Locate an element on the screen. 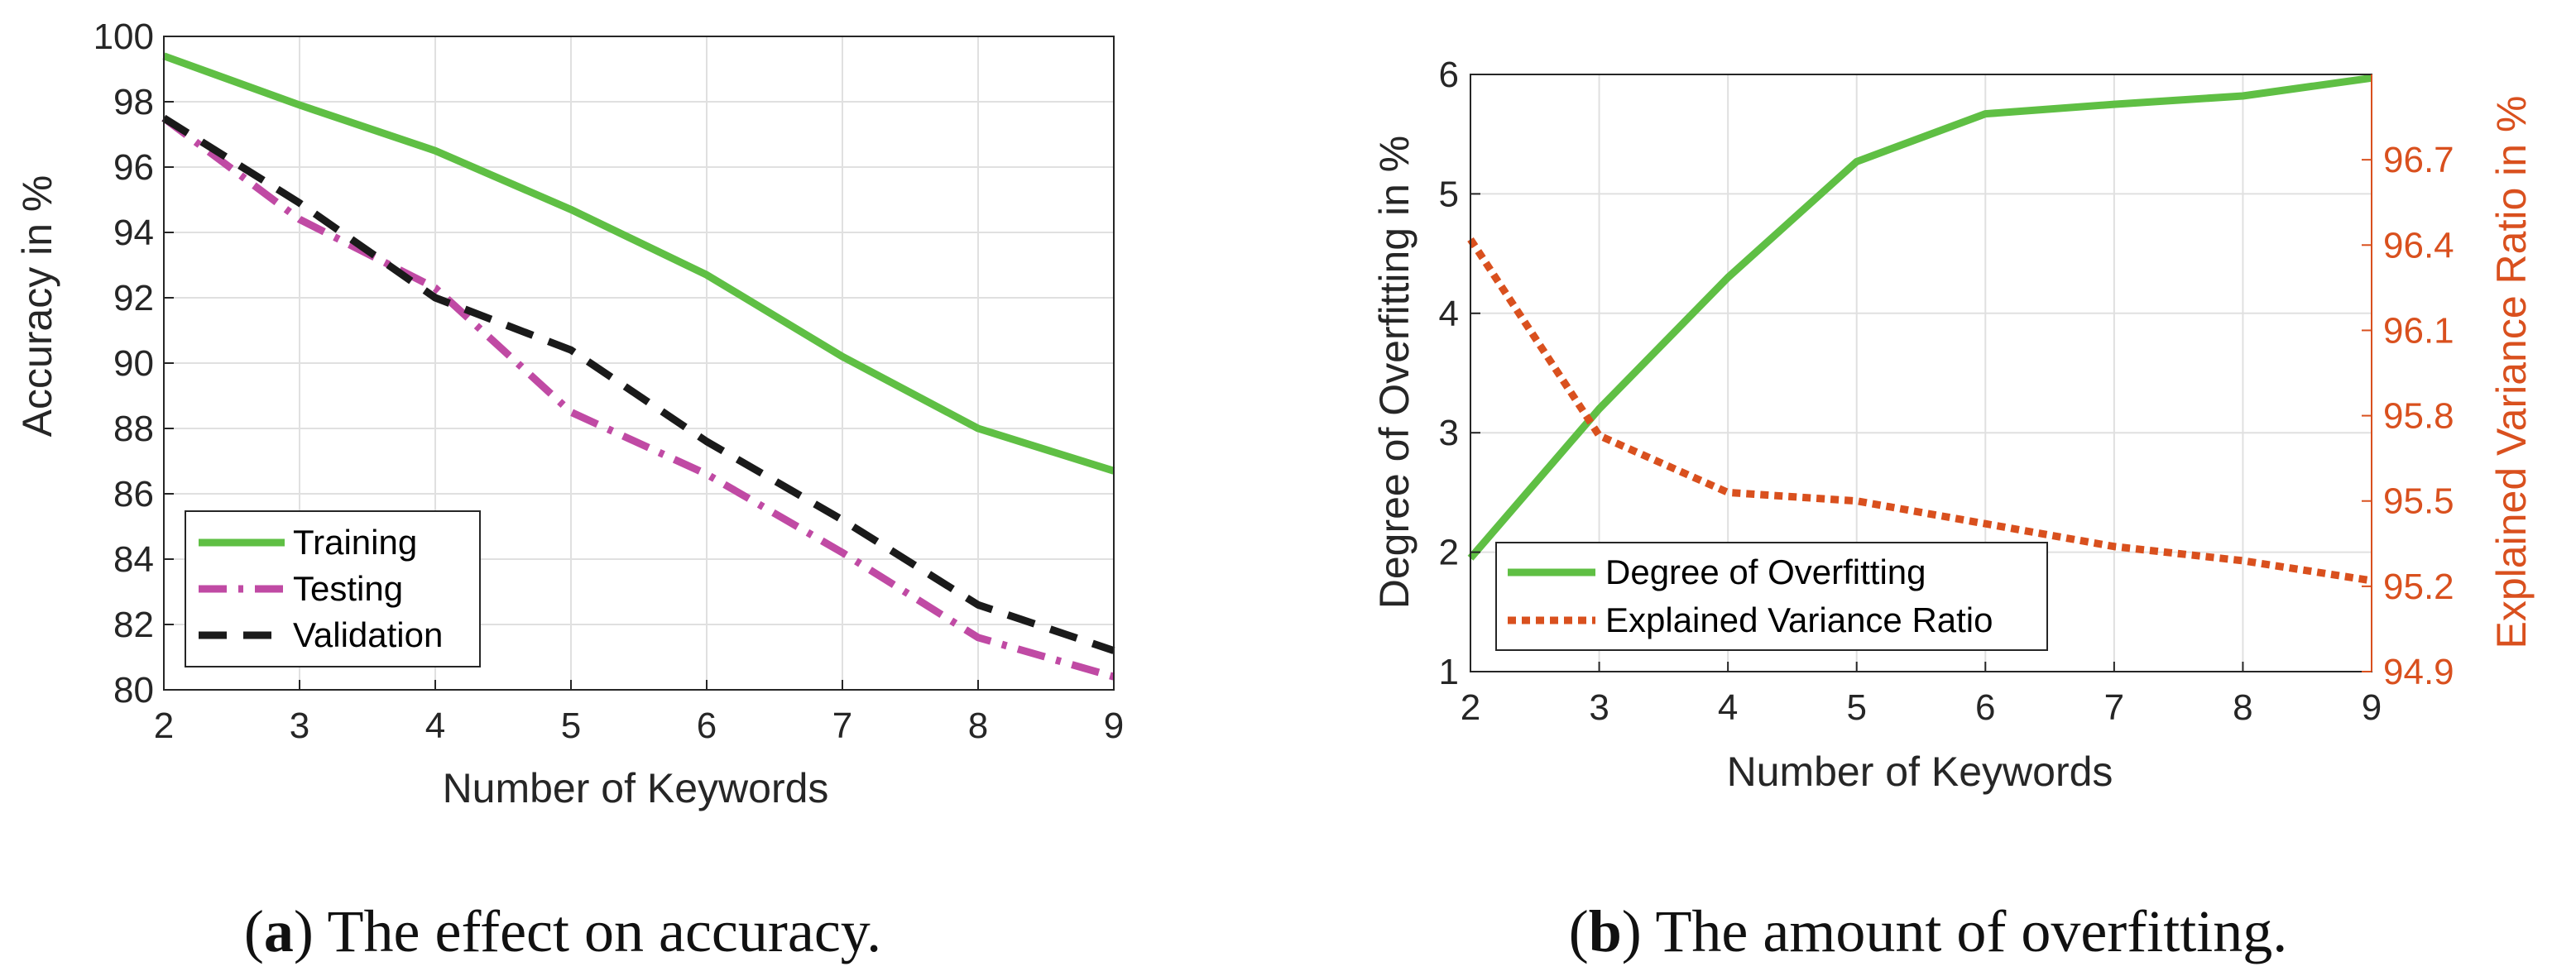 This screenshot has width=2576, height=976. y-tick-label-left: 4 is located at coordinates (1449, 314).